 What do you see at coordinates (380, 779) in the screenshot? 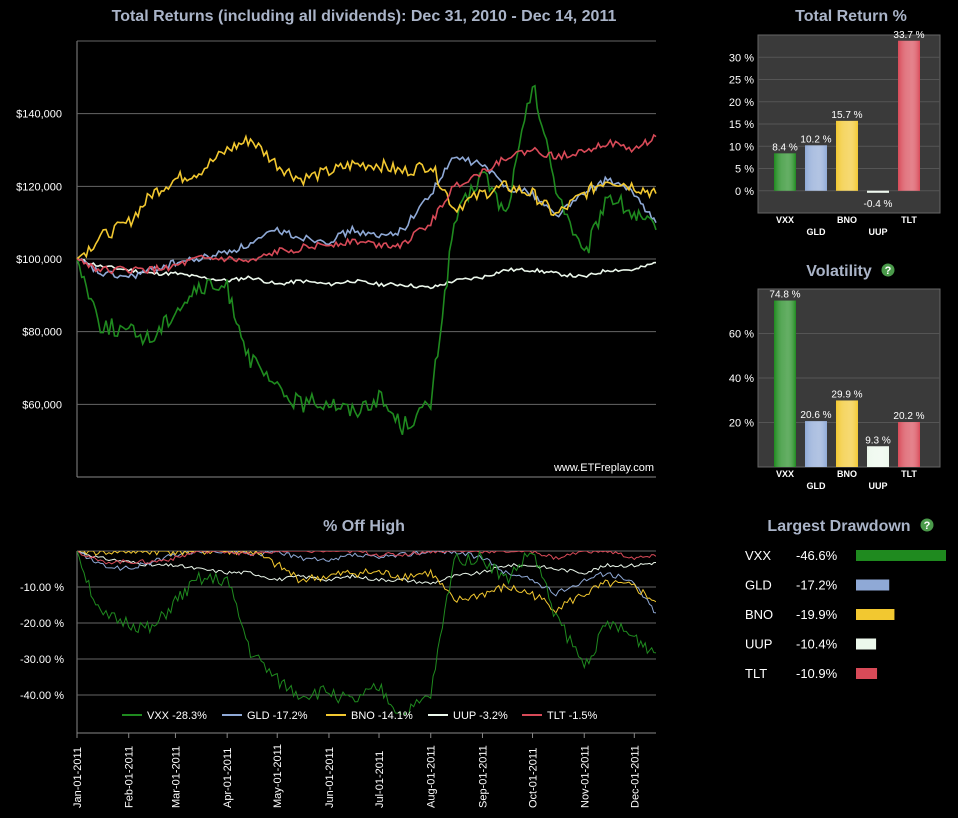
I see `x-tick-label: Jul-01-2011` at bounding box center [380, 779].